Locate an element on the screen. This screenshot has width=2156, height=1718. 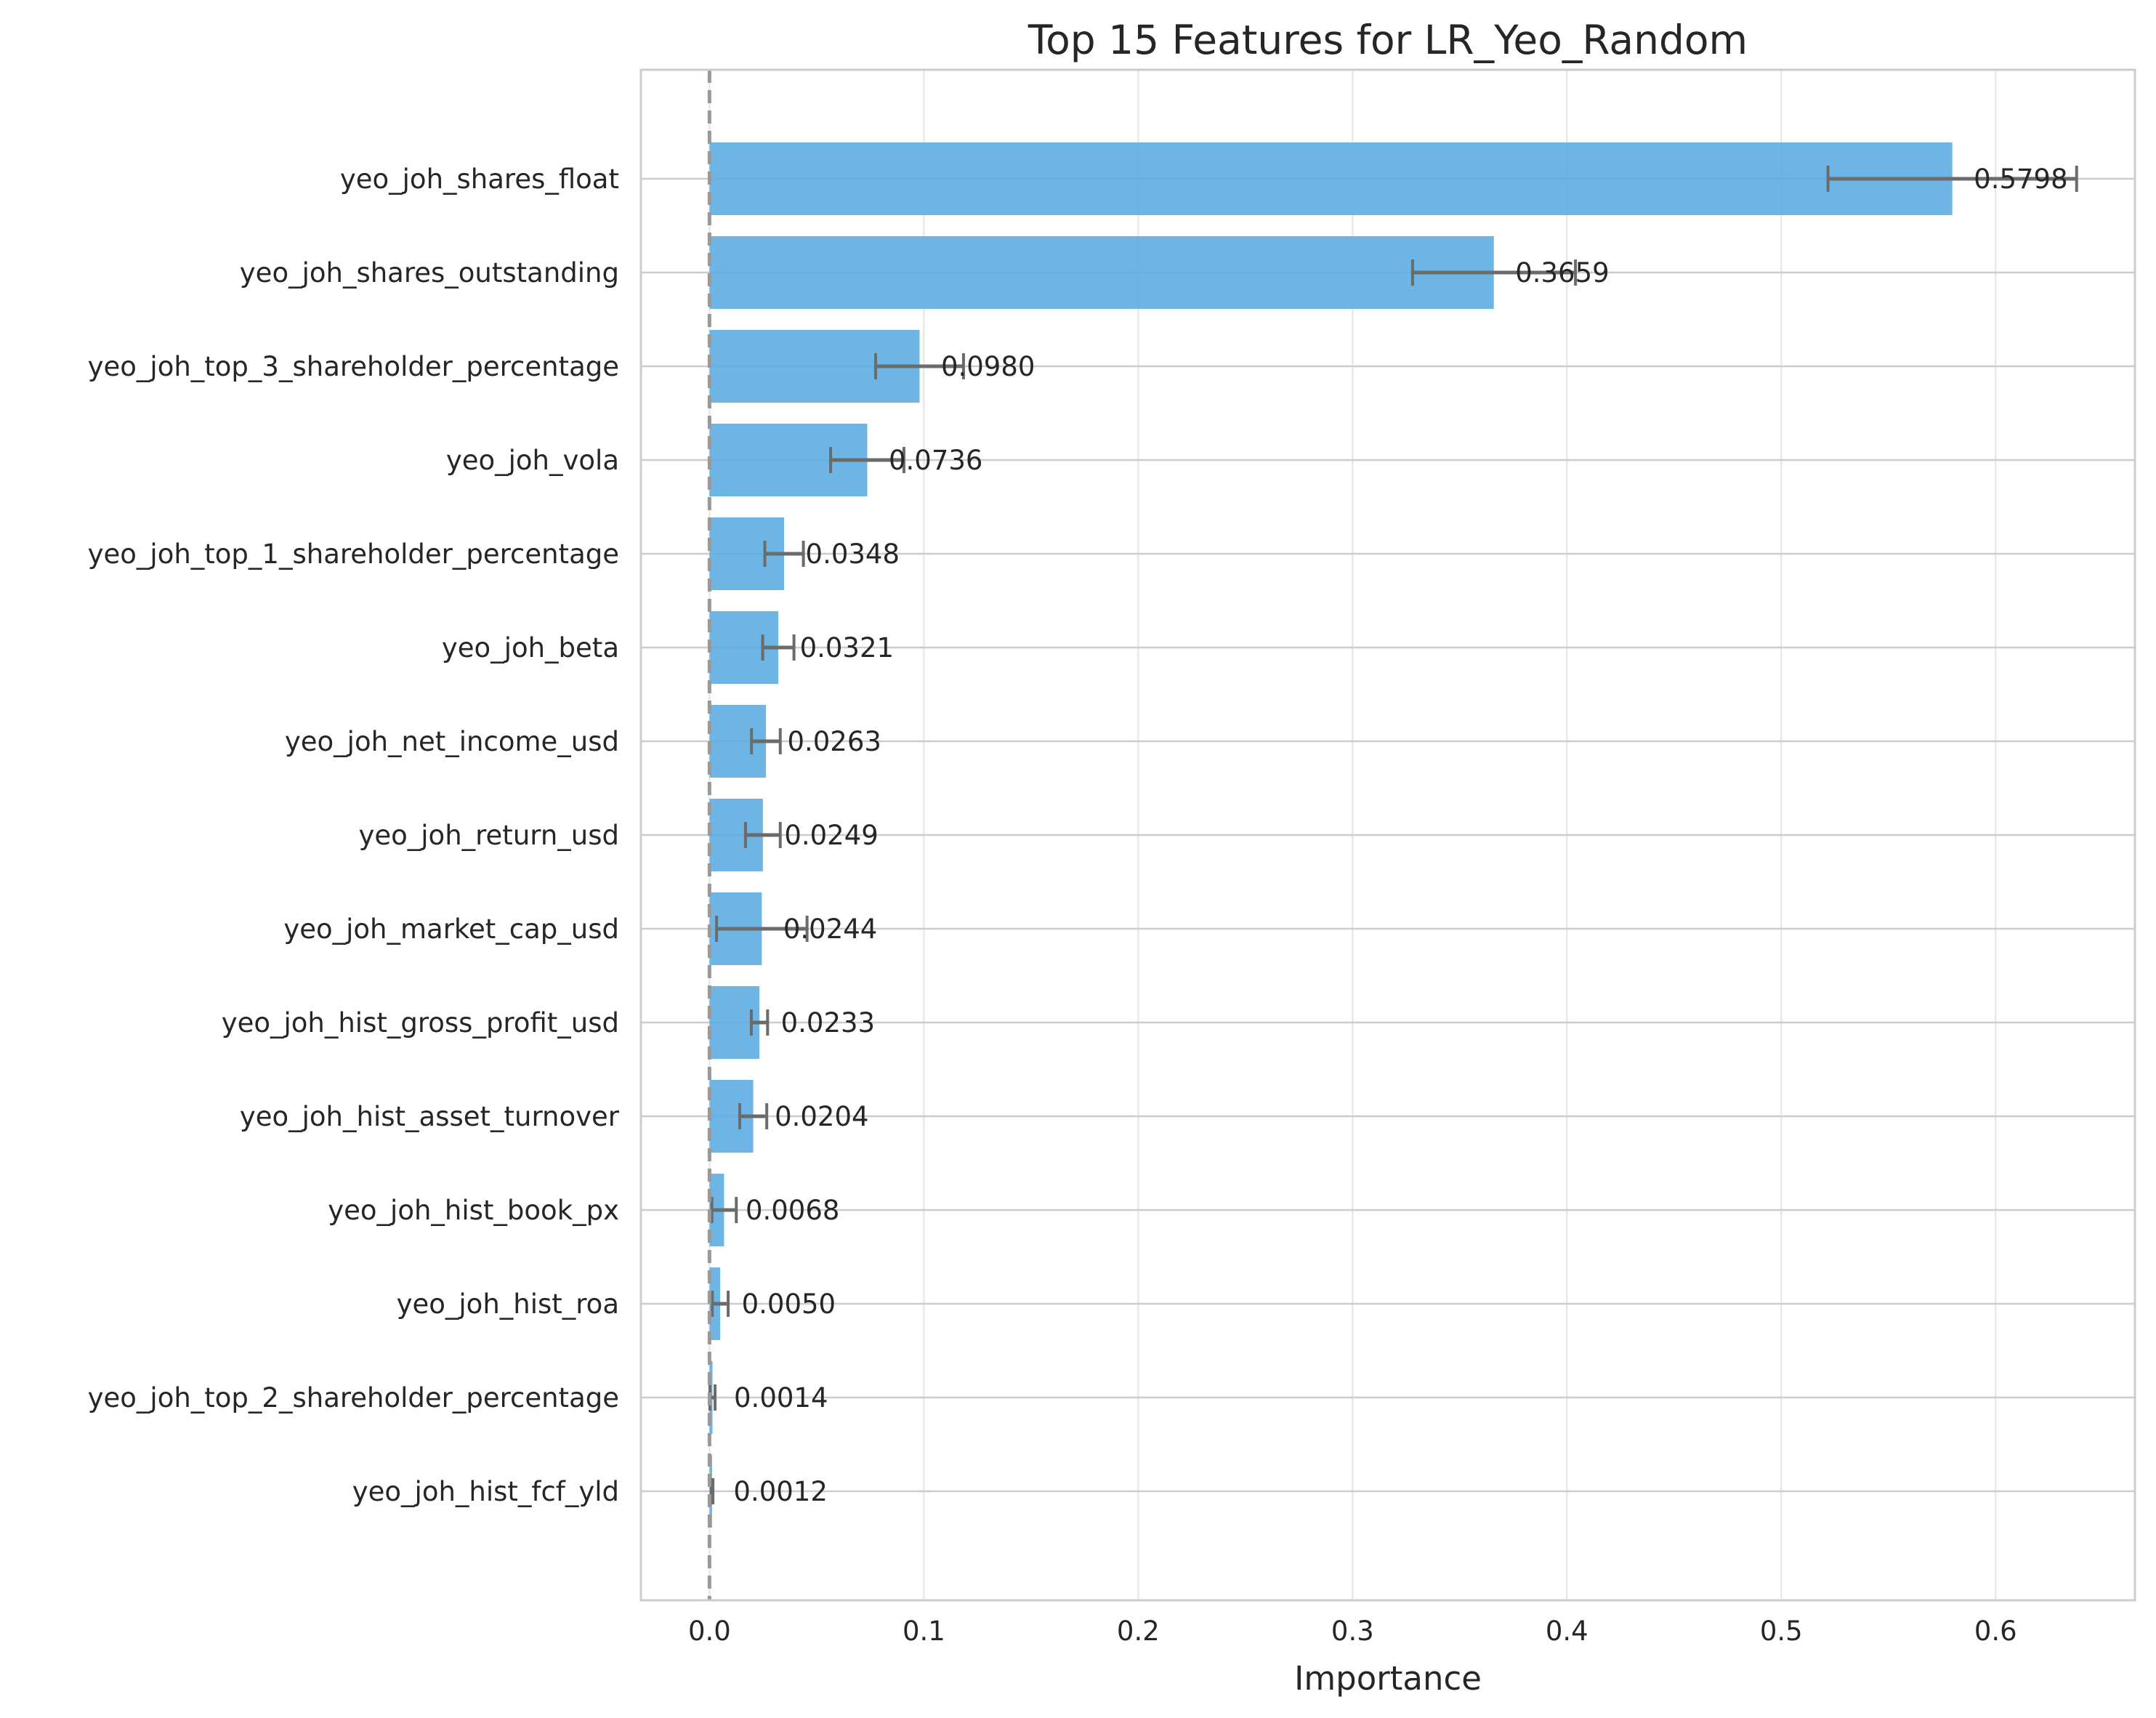
chart-title: Top 15 Features for LR_Yeo_Random is located at coordinates (1387, 40).